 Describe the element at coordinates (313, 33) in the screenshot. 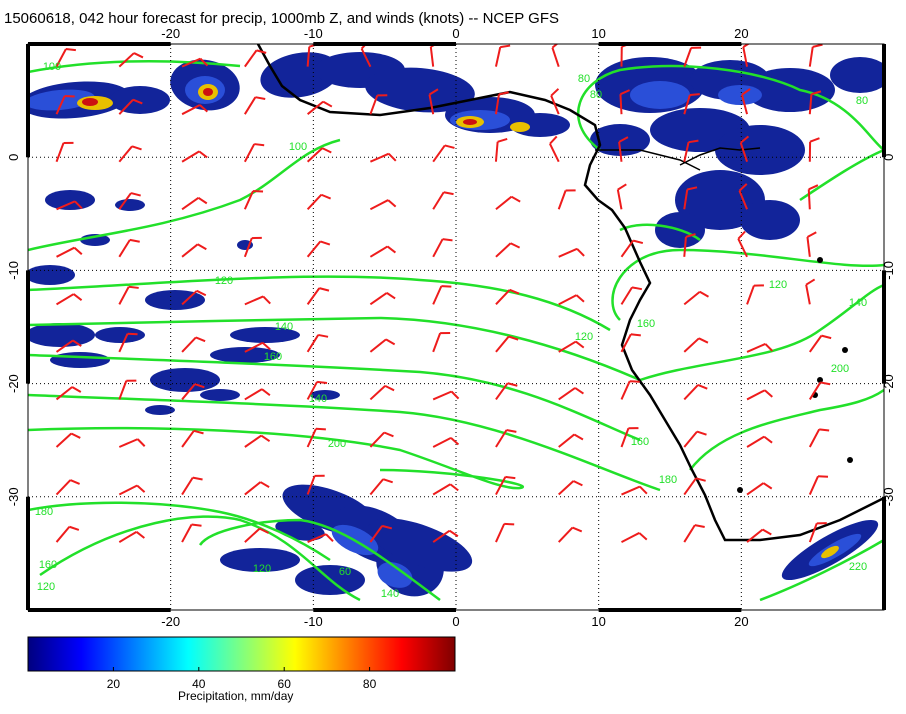

I see `lon-tick-top: -10` at that location.